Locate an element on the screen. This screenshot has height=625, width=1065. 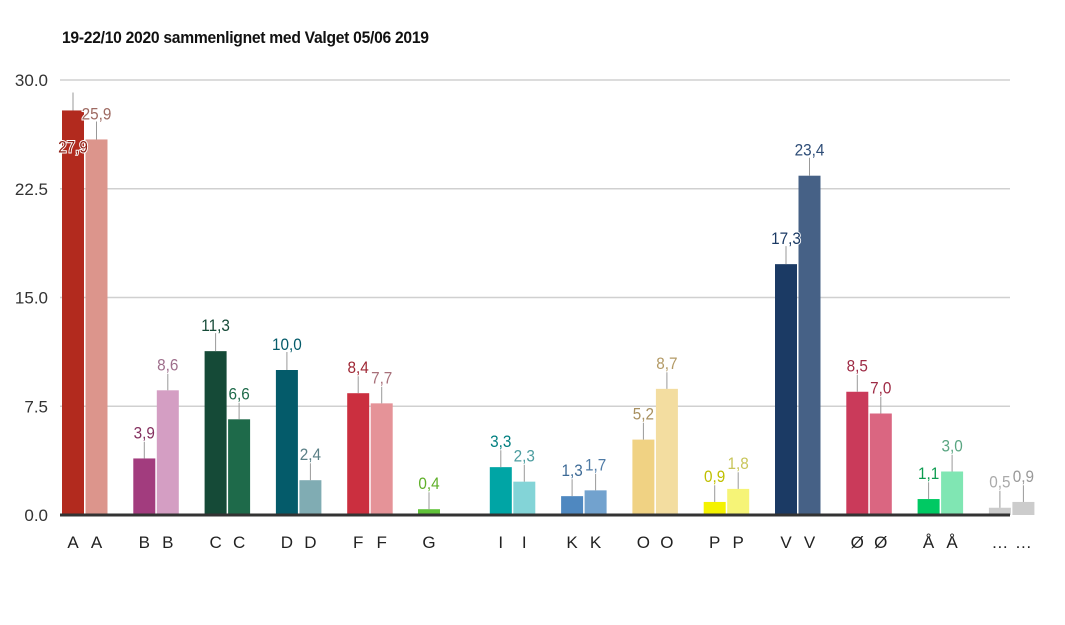
data-label: 6,6 is located at coordinates (238, 394).